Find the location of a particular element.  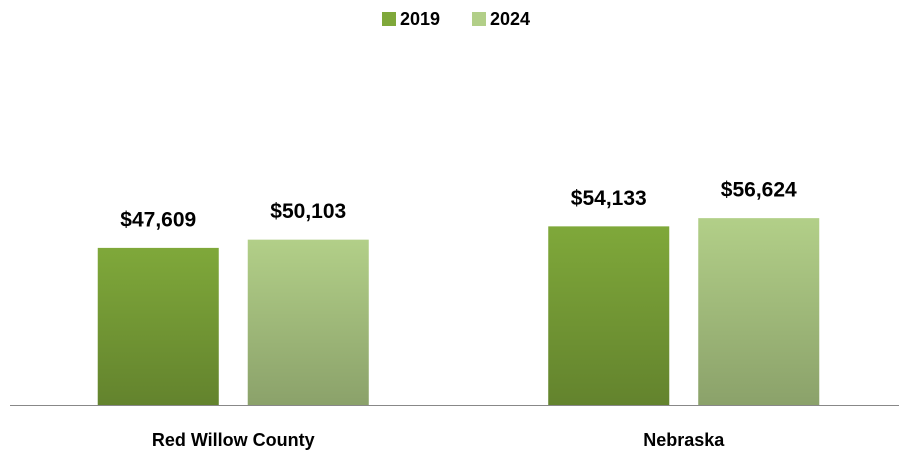

data-label: $47,609 is located at coordinates (158, 219).